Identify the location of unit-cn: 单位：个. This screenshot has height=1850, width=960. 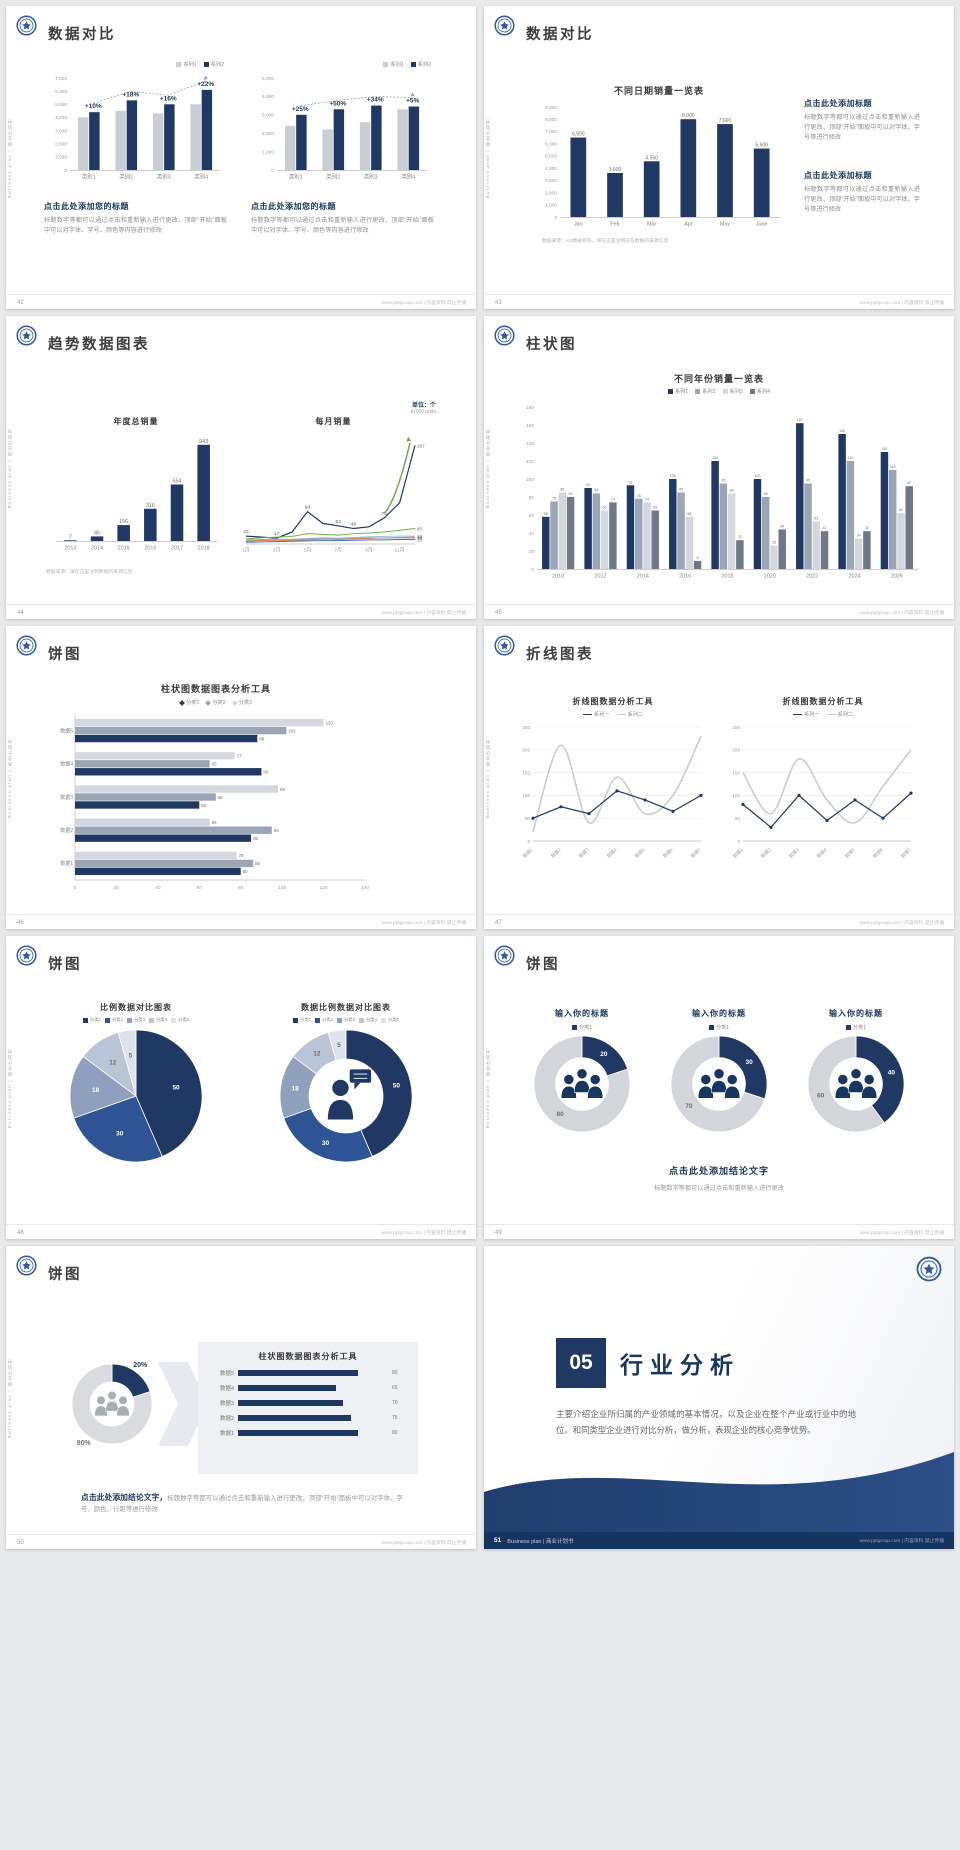
(423, 406).